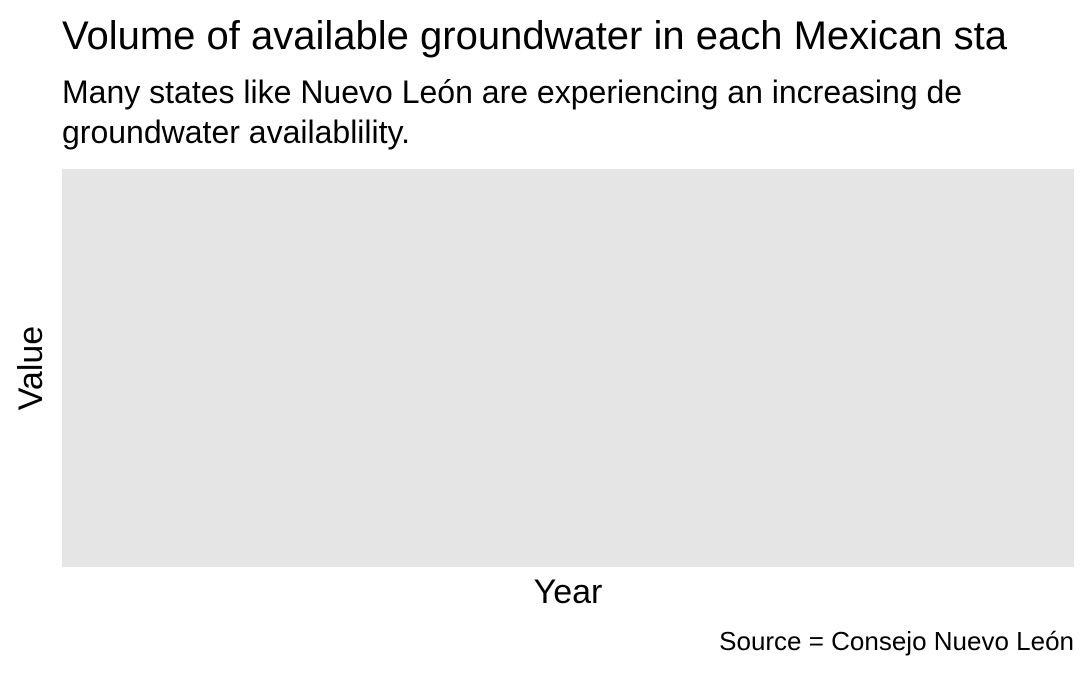  What do you see at coordinates (568, 592) in the screenshot?
I see `x-axis-label: Year` at bounding box center [568, 592].